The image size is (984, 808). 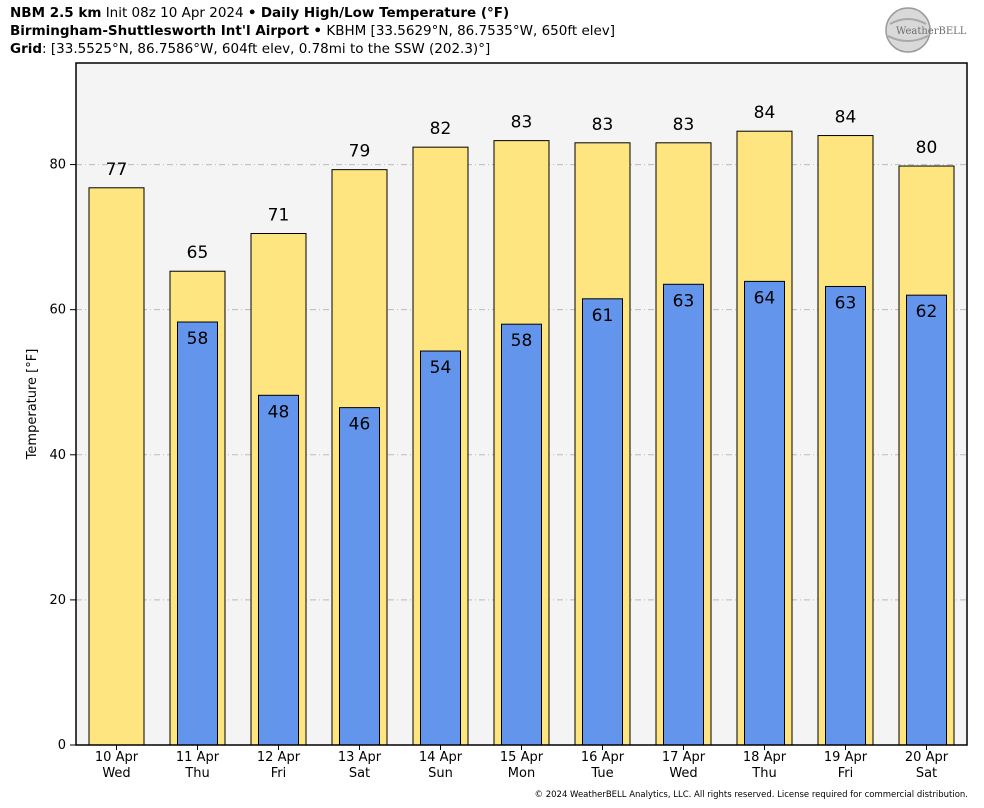 What do you see at coordinates (385, 13) in the screenshot?
I see `product-title: Daily High/Low Temperature (°F)` at bounding box center [385, 13].